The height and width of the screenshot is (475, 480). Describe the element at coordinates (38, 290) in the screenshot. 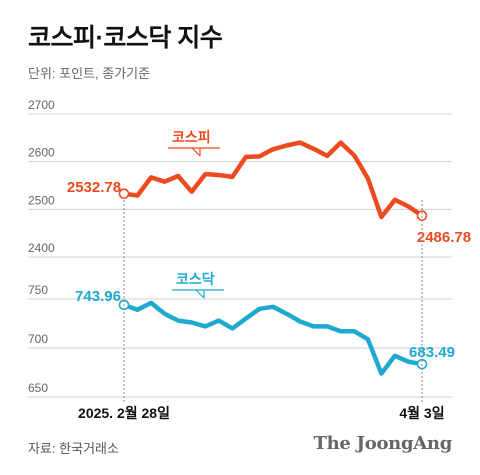

I see `kosdaq-tick-label: 750` at that location.